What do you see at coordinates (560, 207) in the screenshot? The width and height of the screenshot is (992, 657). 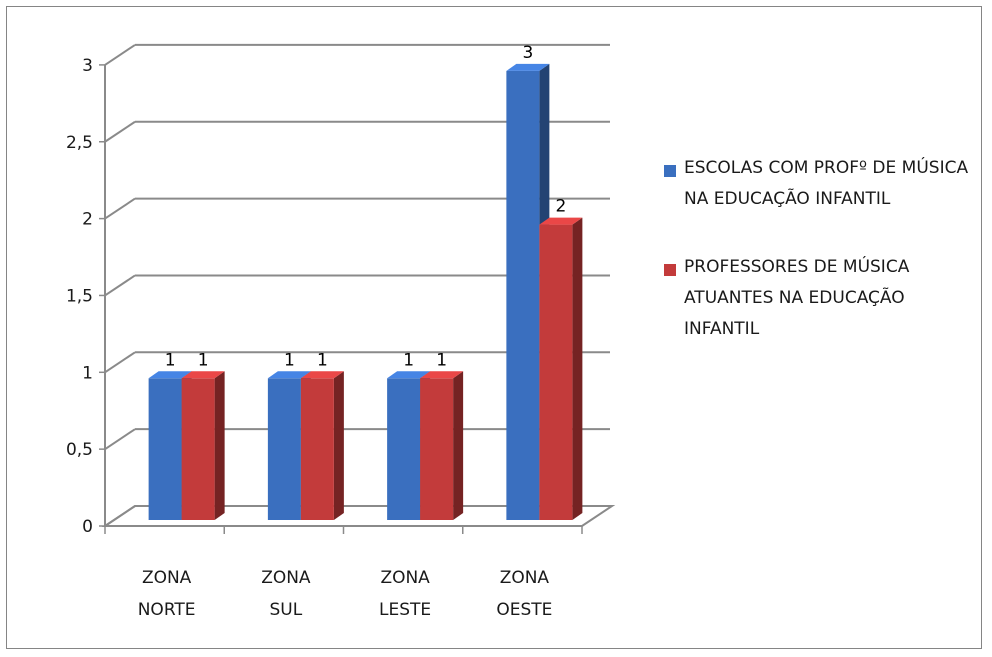 I see `data-label: 2` at bounding box center [560, 207].